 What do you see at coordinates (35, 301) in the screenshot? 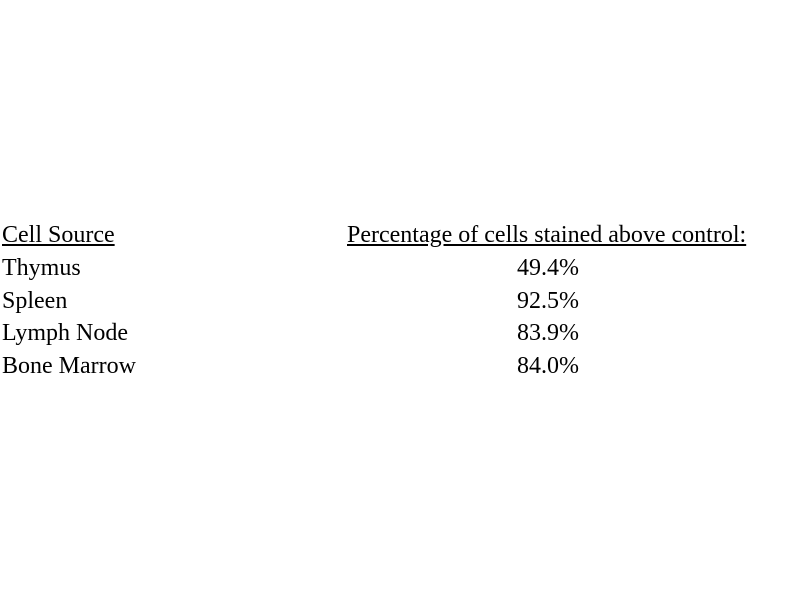
I see `cell-source: Spleen` at bounding box center [35, 301].